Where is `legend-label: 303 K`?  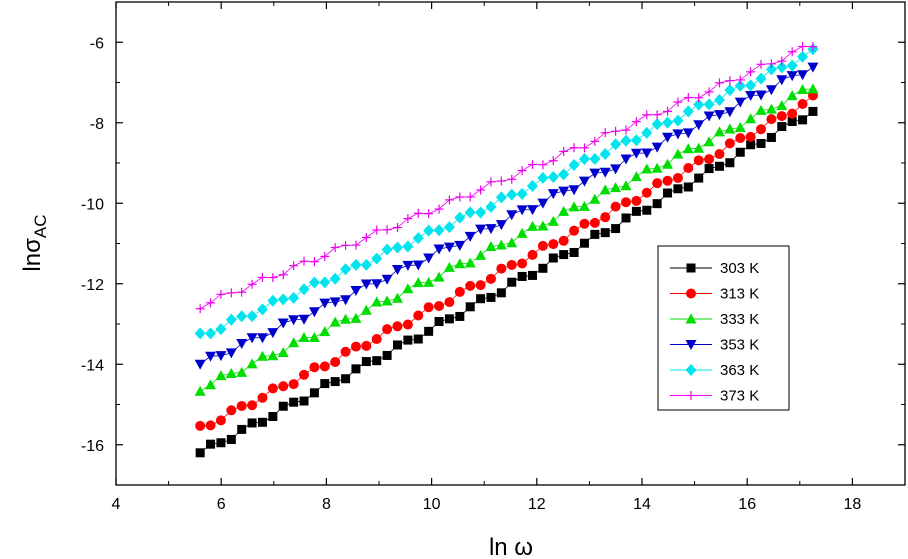
legend-label: 303 K is located at coordinates (739, 268).